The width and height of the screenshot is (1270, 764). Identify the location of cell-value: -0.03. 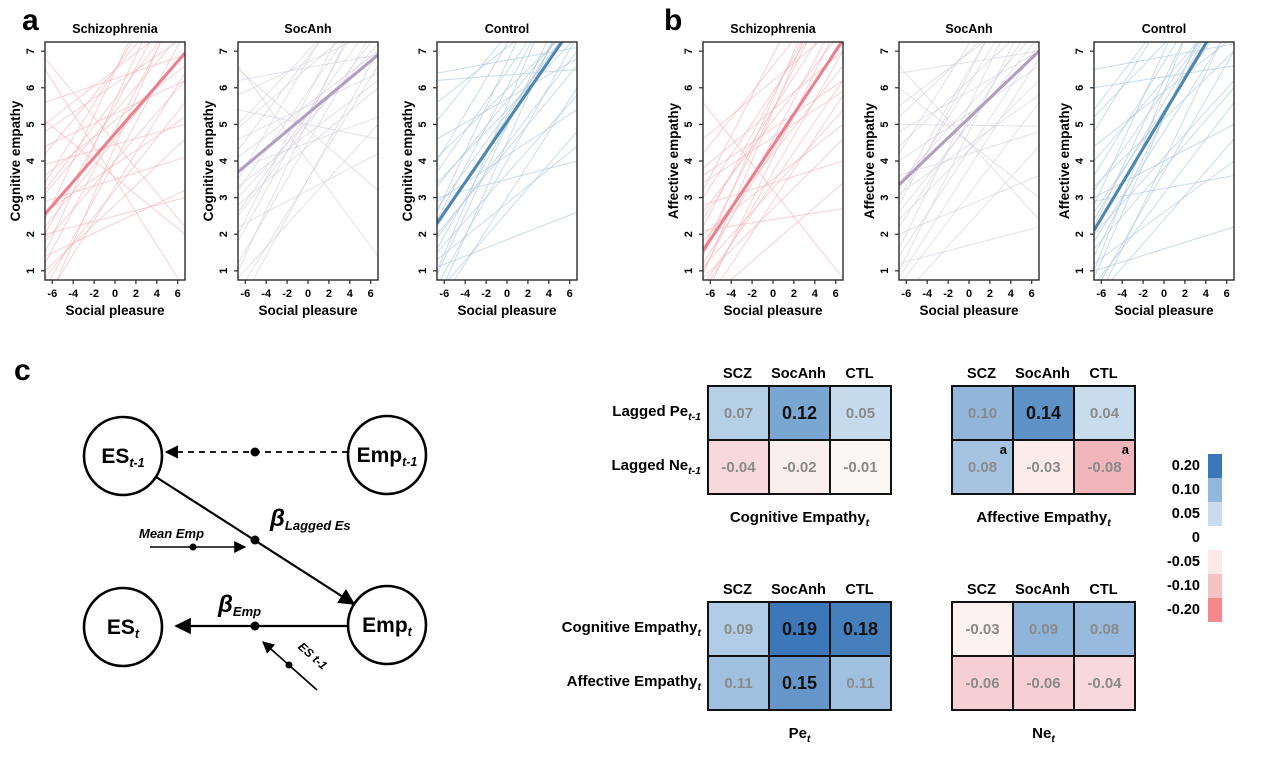
(1043, 467).